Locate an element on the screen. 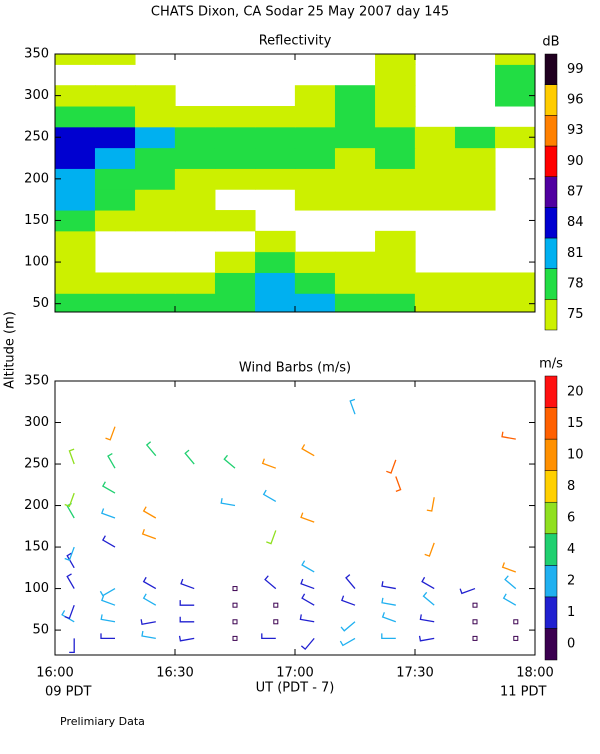 The height and width of the screenshot is (754, 600). y-tick-label: 200 is located at coordinates (36, 178).